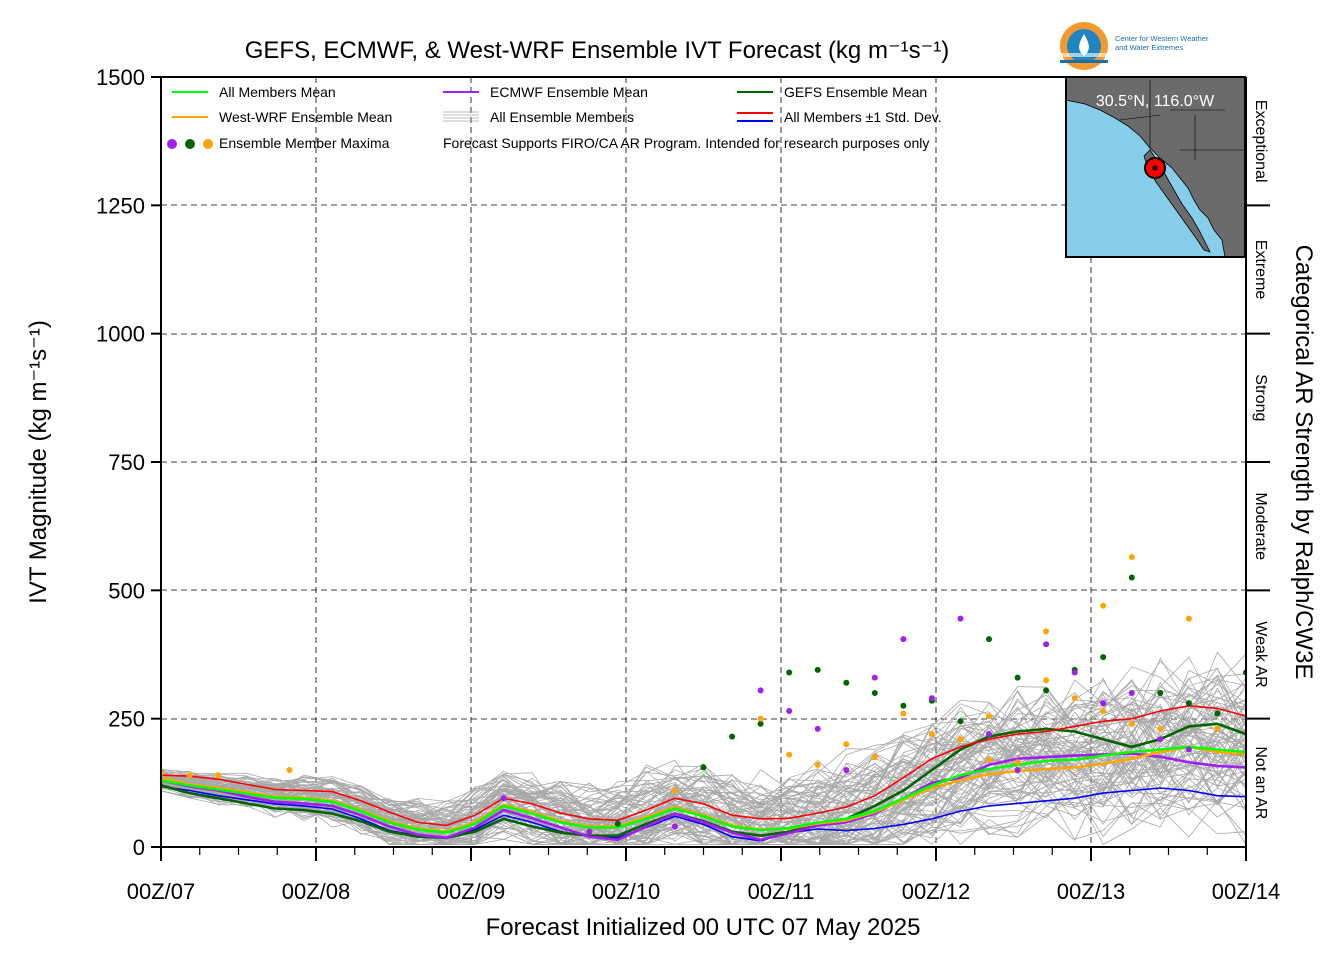  Describe the element at coordinates (863, 117) in the screenshot. I see `legend-std: All Members ±1 Std. Dev.` at that location.